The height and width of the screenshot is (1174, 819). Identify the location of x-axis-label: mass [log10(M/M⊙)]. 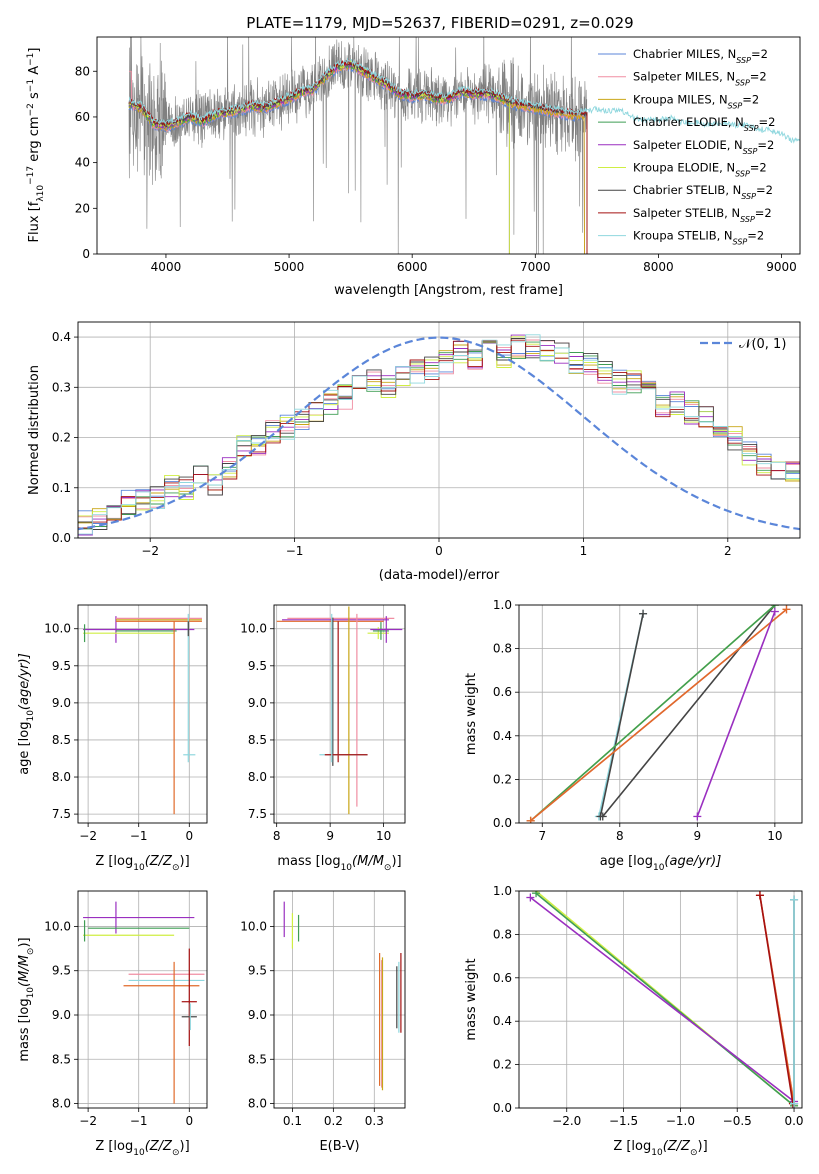
(339, 863).